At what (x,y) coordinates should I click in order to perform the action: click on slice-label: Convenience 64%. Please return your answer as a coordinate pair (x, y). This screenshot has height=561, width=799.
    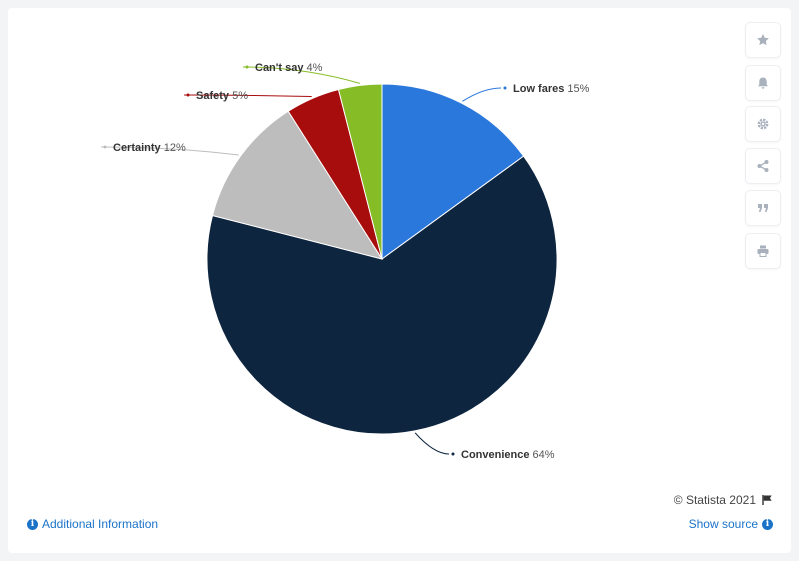
    Looking at the image, I should click on (508, 455).